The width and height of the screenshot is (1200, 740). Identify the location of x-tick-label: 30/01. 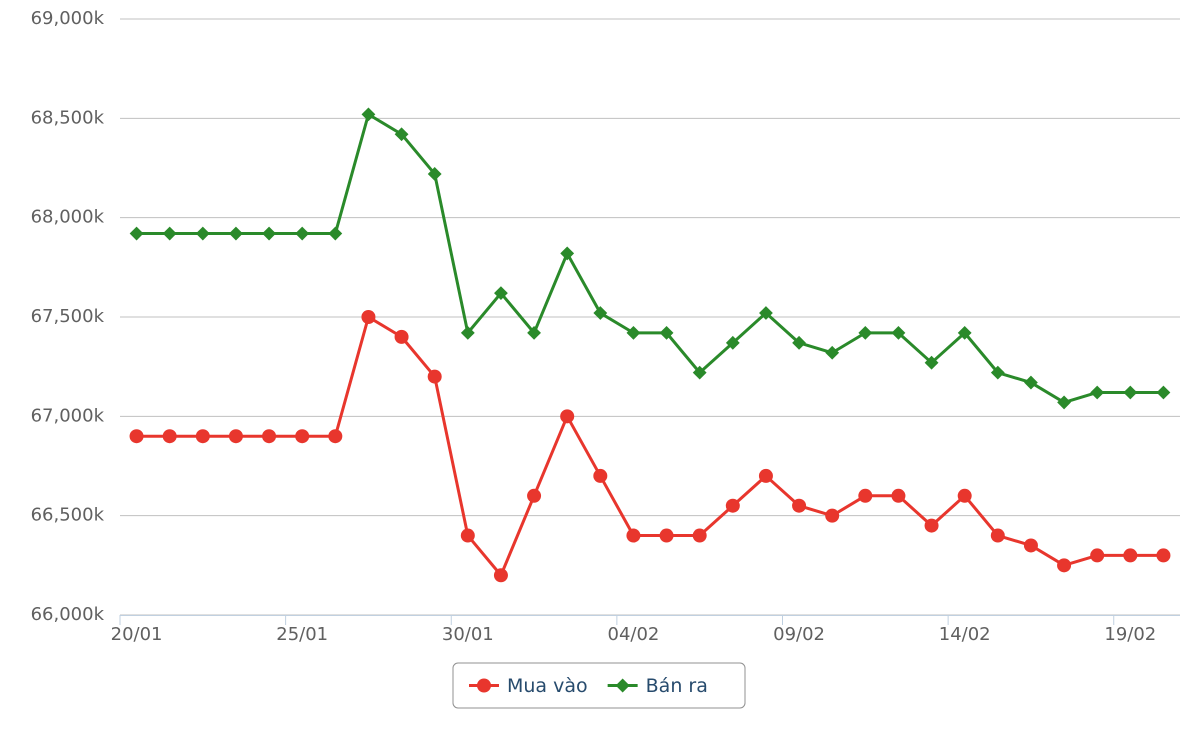
(468, 634).